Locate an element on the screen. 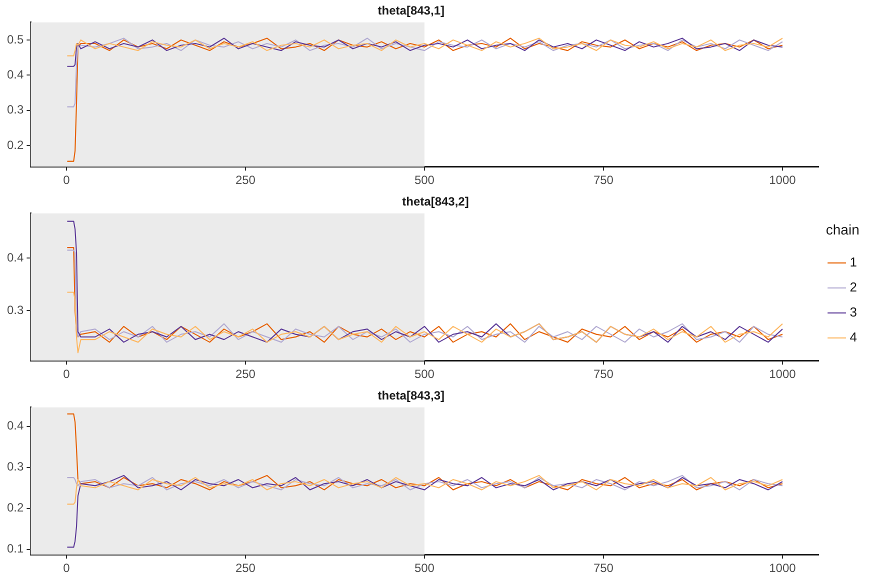 This screenshot has height=579, width=871. legend-label: 2 is located at coordinates (854, 286).